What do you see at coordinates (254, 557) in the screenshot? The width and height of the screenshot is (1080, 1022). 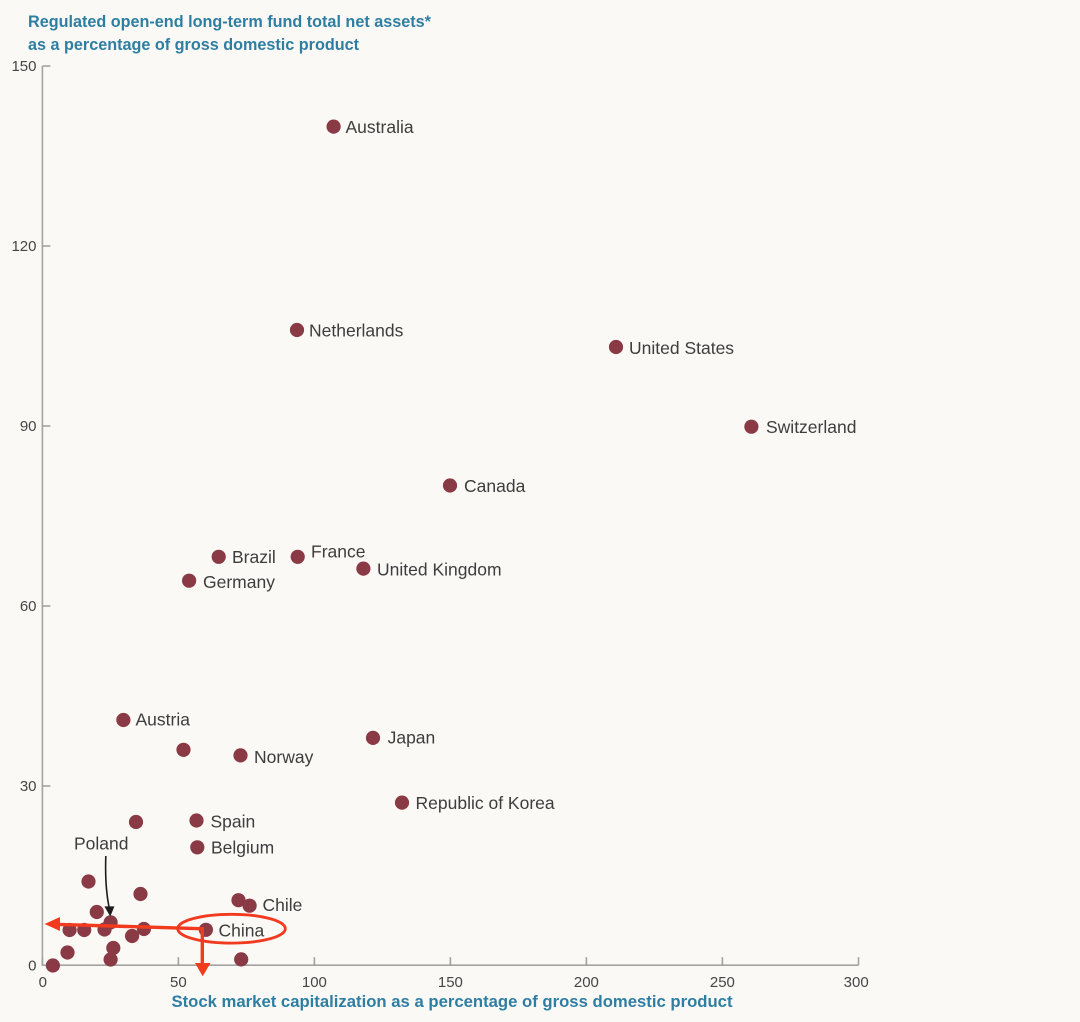 I see `svg-text: Brazil` at bounding box center [254, 557].